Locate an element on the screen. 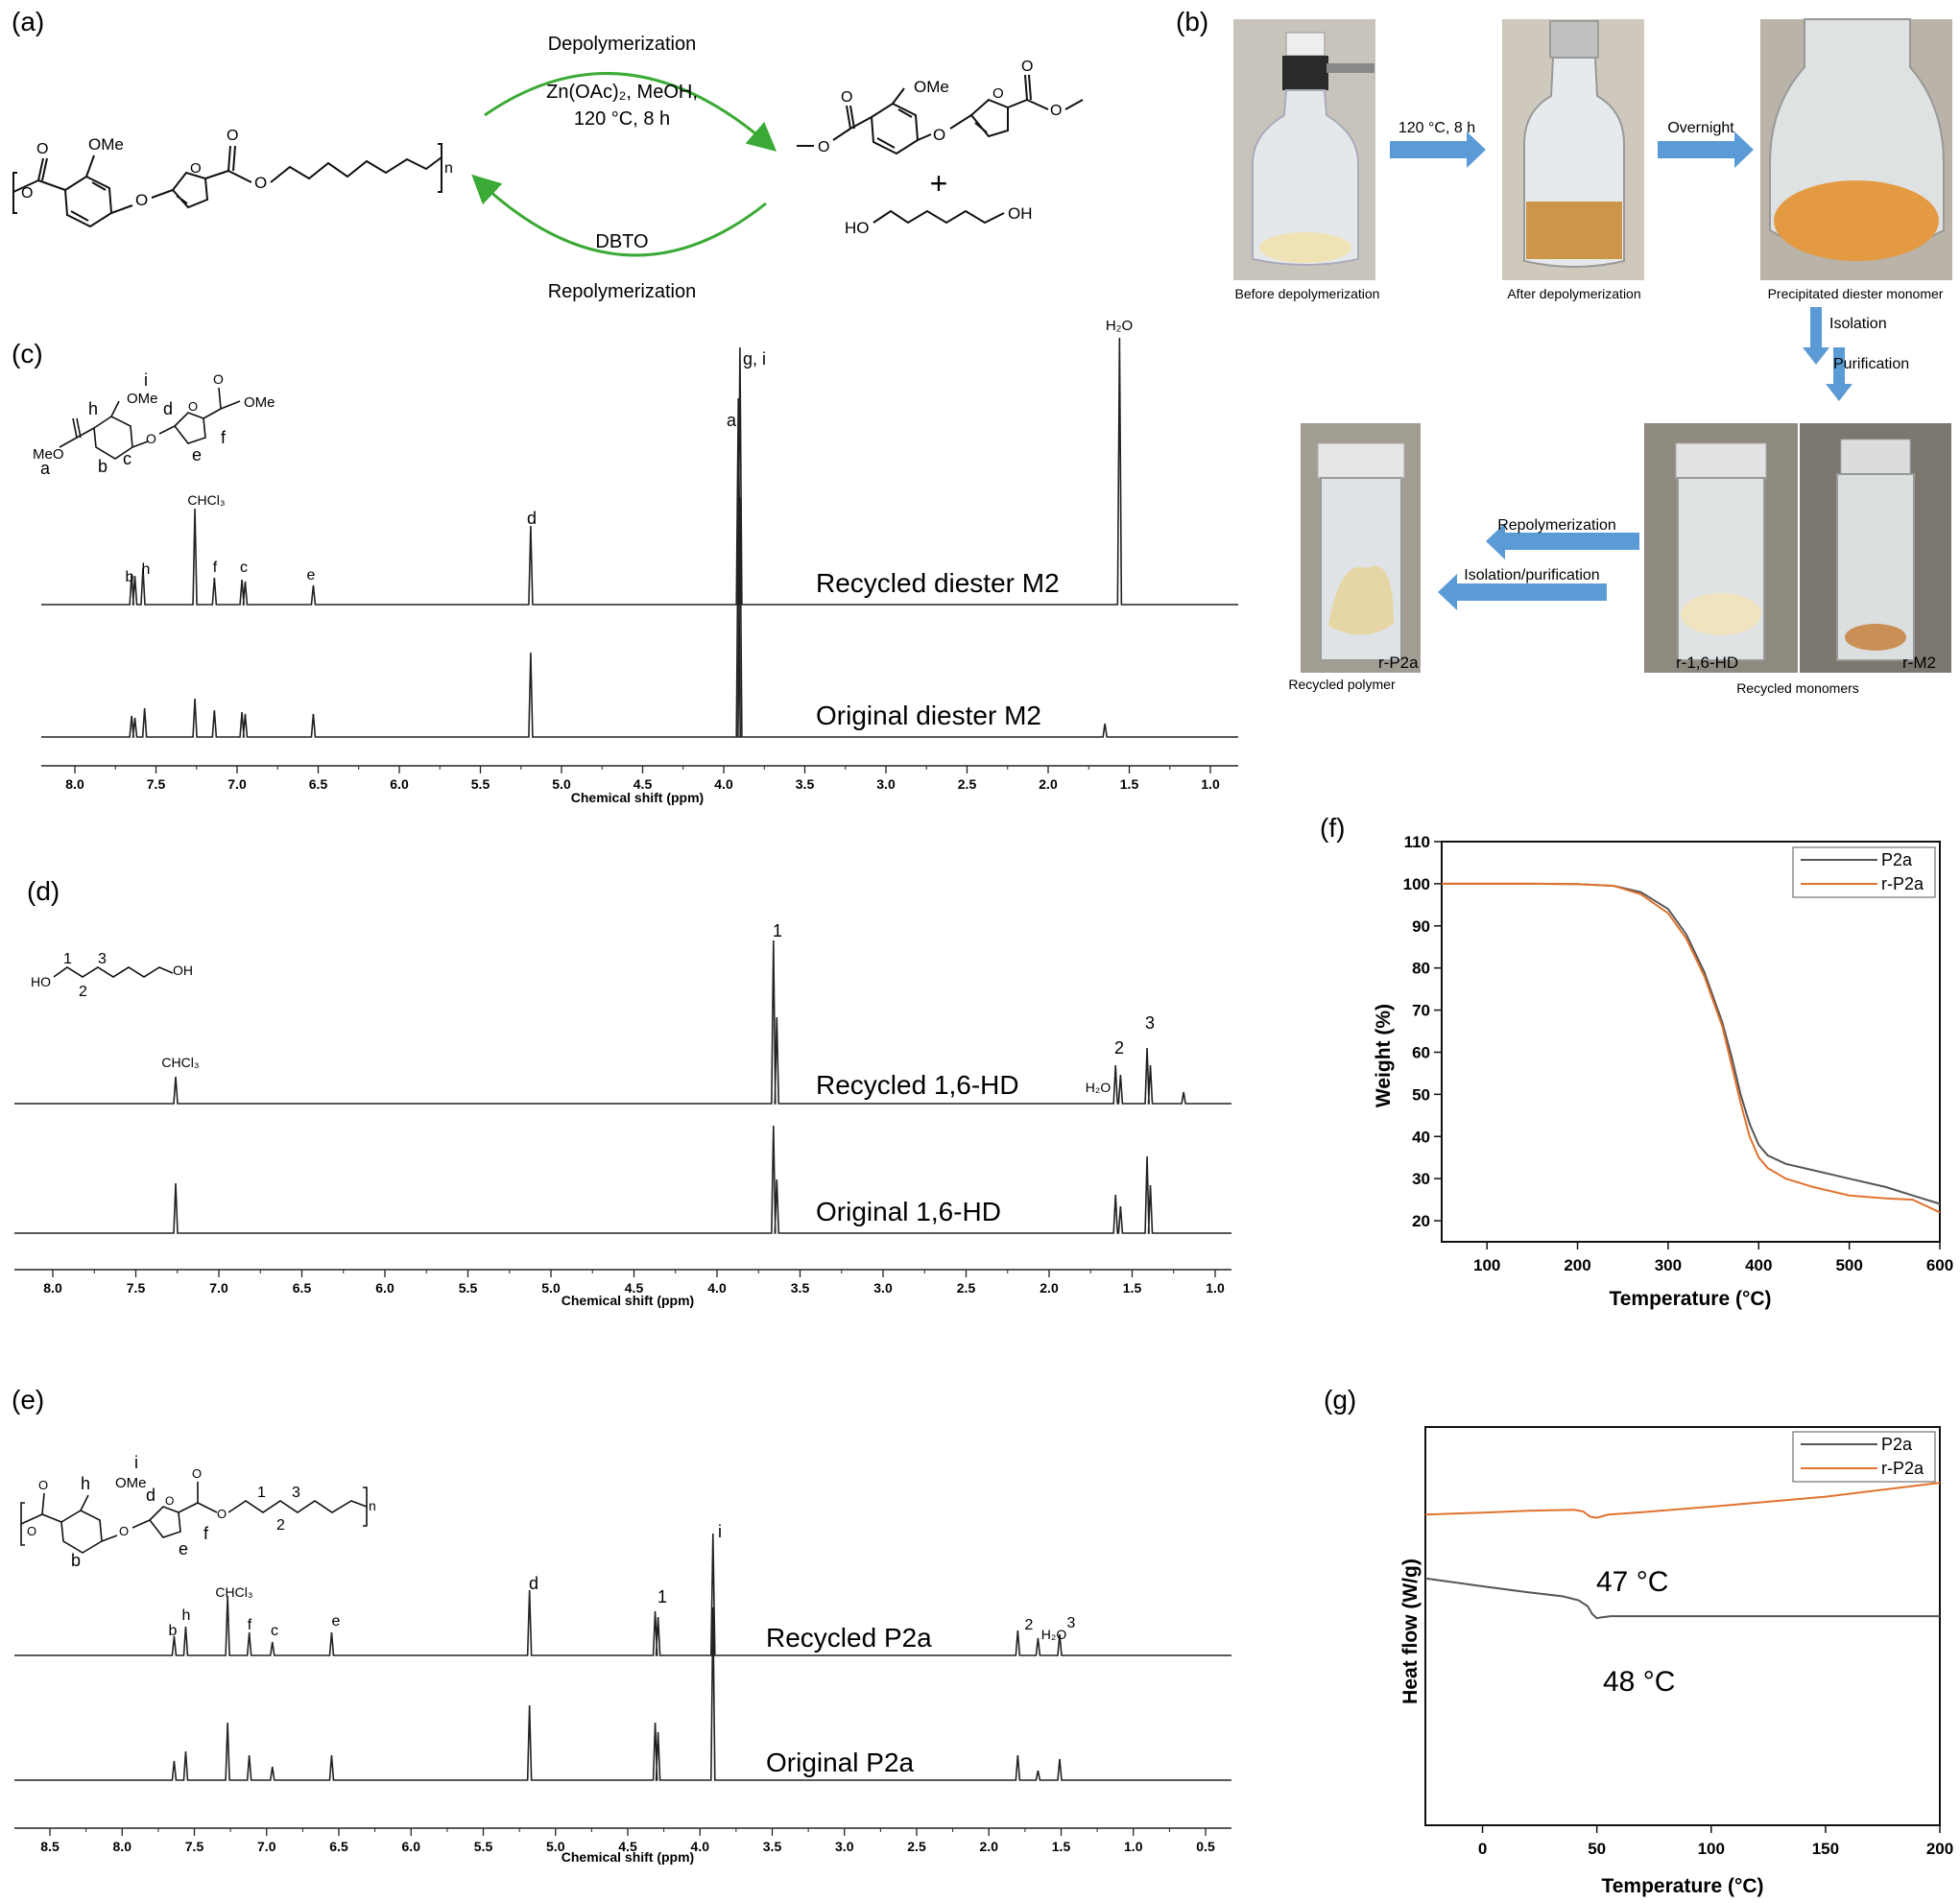 The image size is (1960, 1903). tga-y-tick-label: 80 is located at coordinates (1421, 969).